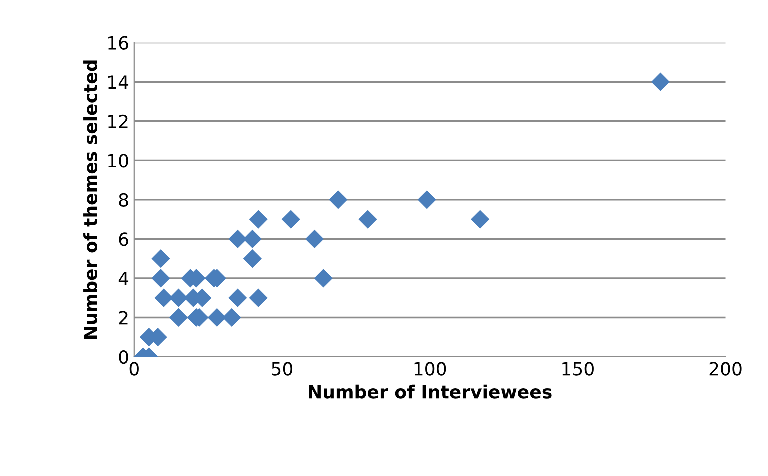  I want to click on y-tick-label: 6, so click(123, 239).